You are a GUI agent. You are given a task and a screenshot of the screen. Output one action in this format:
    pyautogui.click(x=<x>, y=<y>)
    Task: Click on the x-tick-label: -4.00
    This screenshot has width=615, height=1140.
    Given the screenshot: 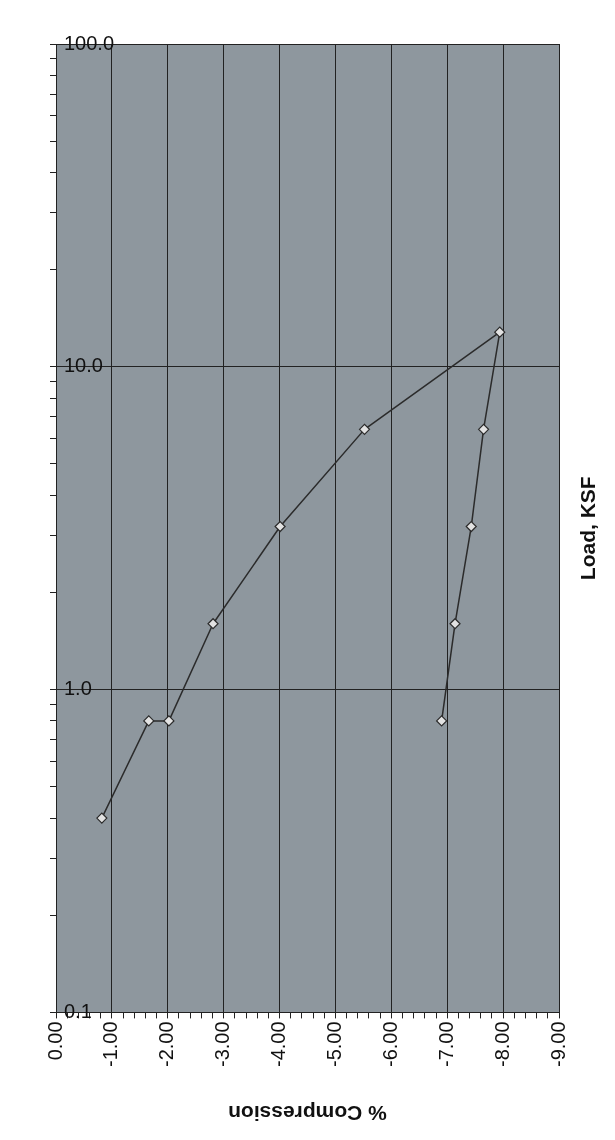 What is the action you would take?
    pyautogui.click(x=278, y=1044)
    